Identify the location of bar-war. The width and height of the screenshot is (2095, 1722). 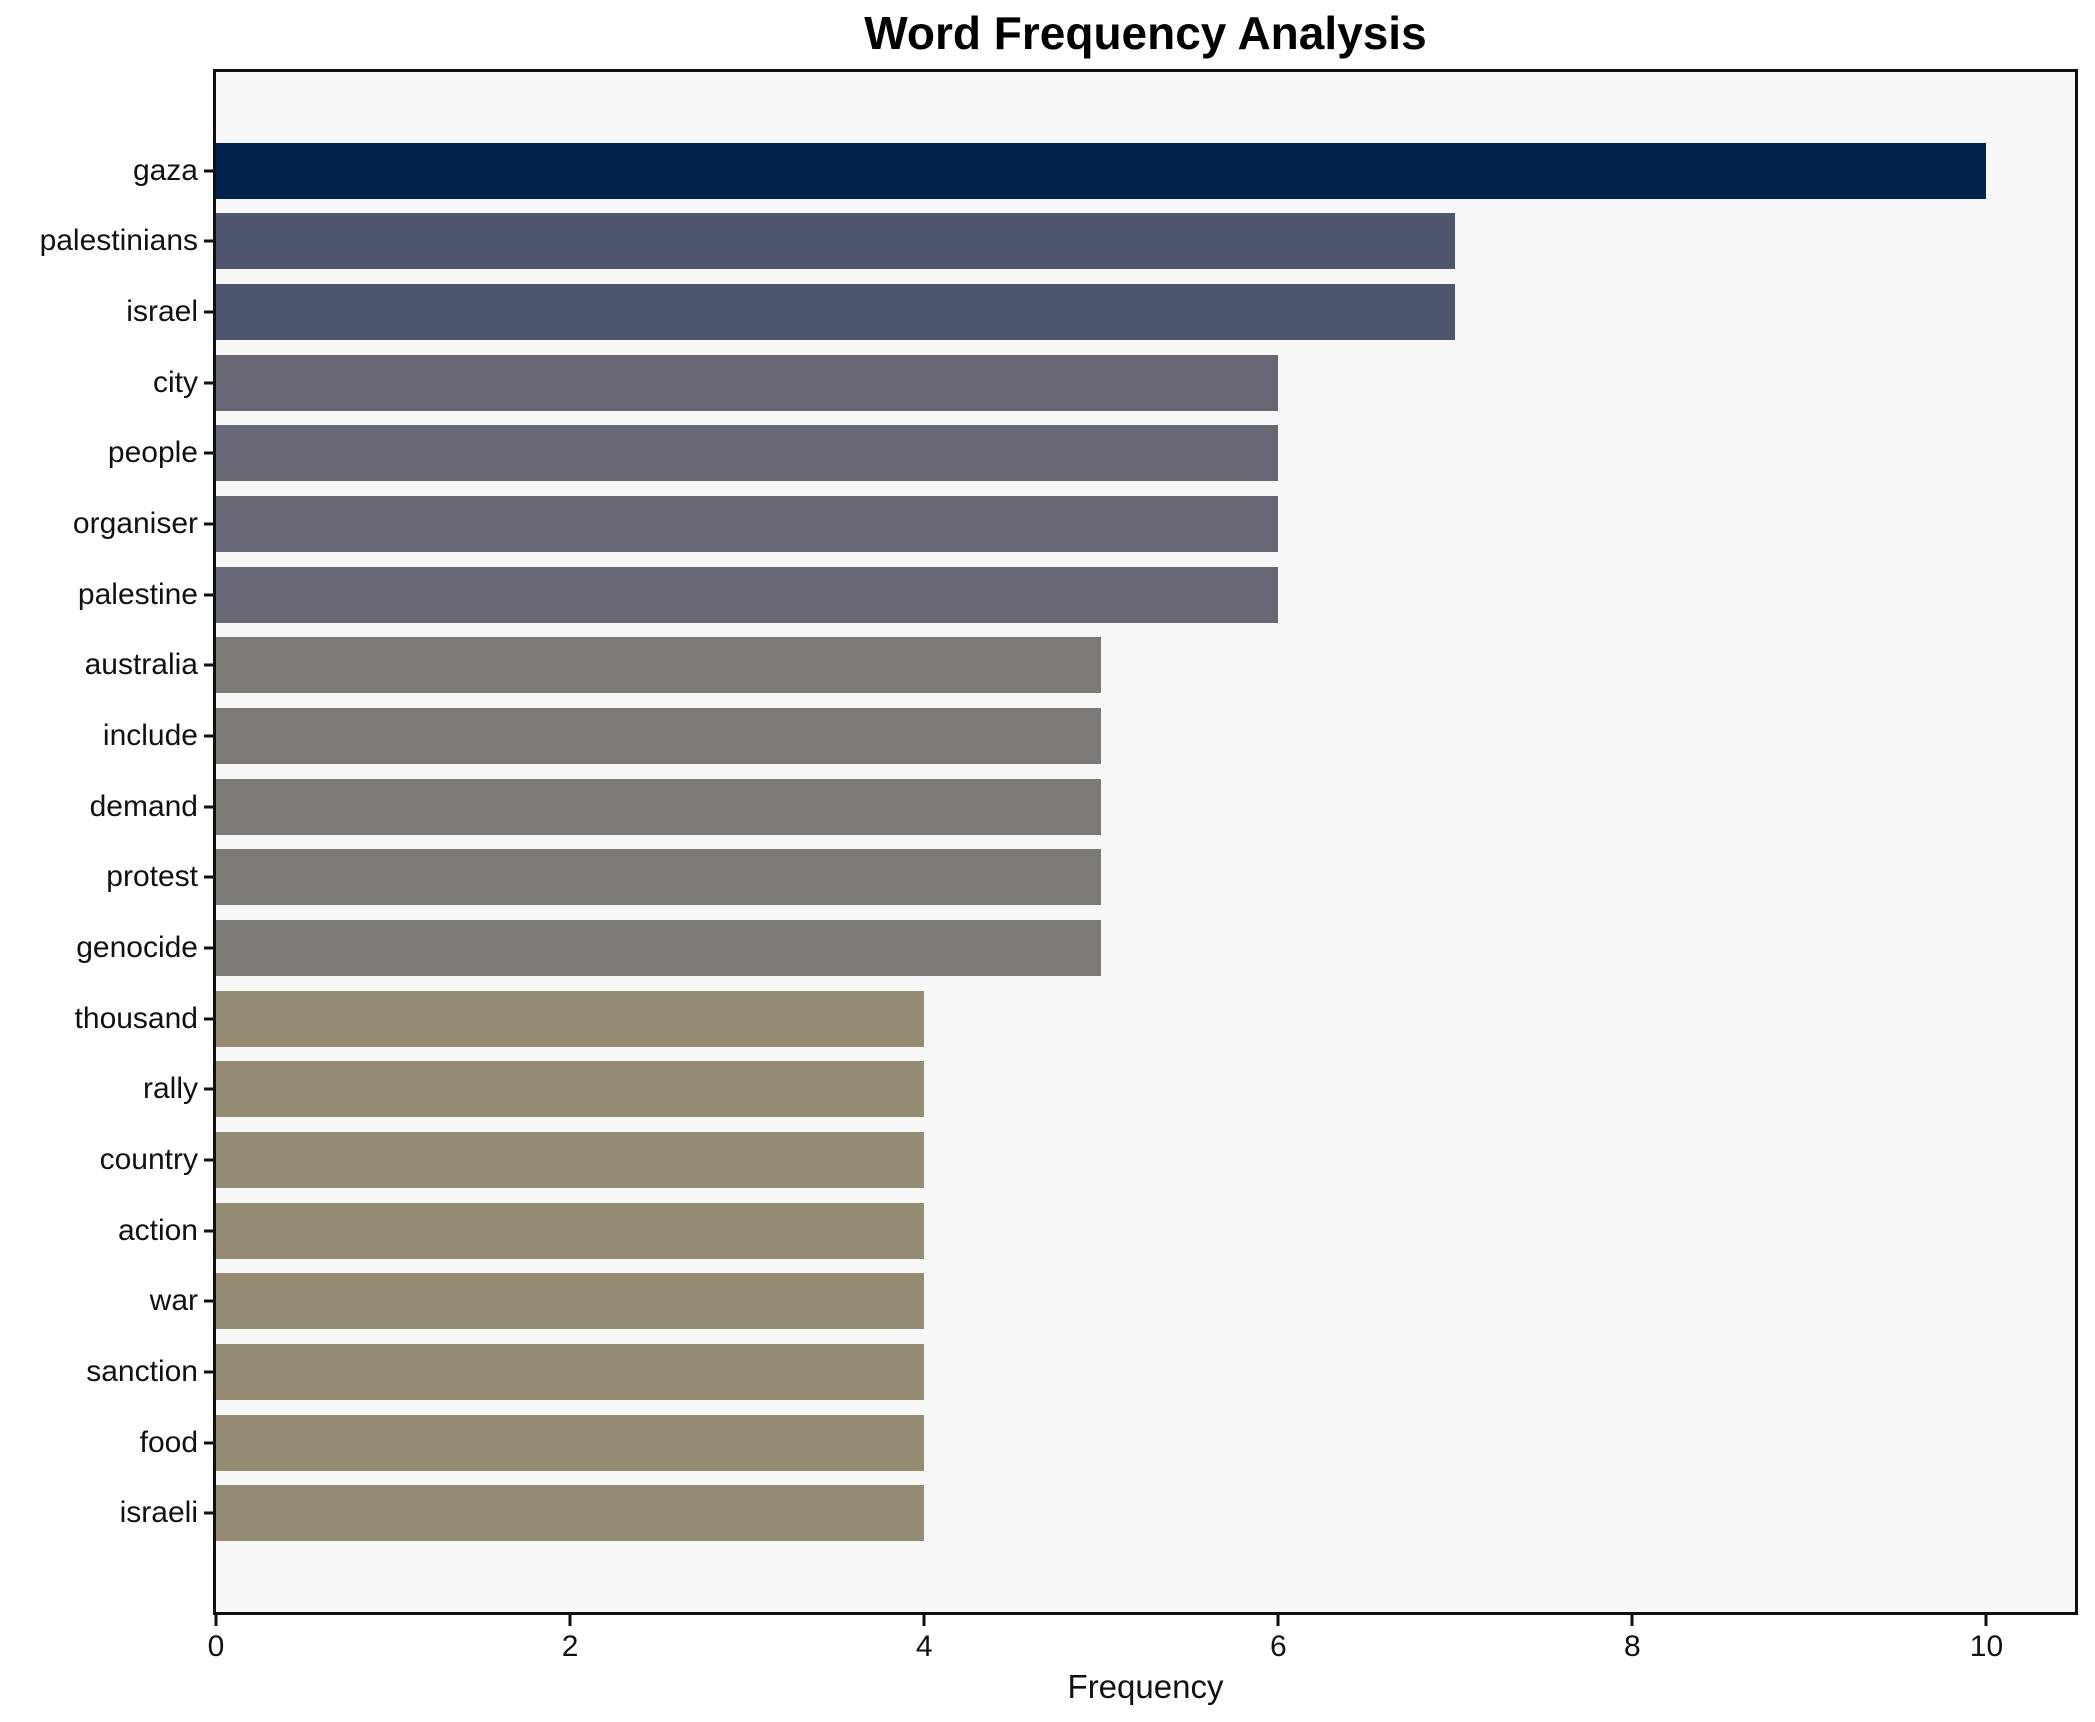
(570, 1301).